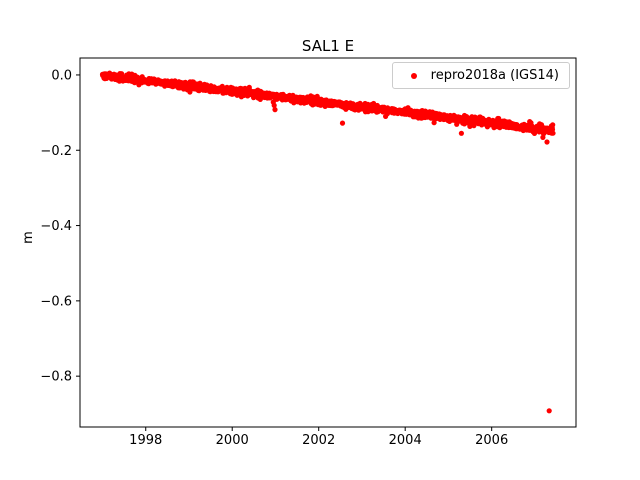 This screenshot has height=480, width=640. What do you see at coordinates (318, 440) in the screenshot?
I see `x-tick-label: 2002` at bounding box center [318, 440].